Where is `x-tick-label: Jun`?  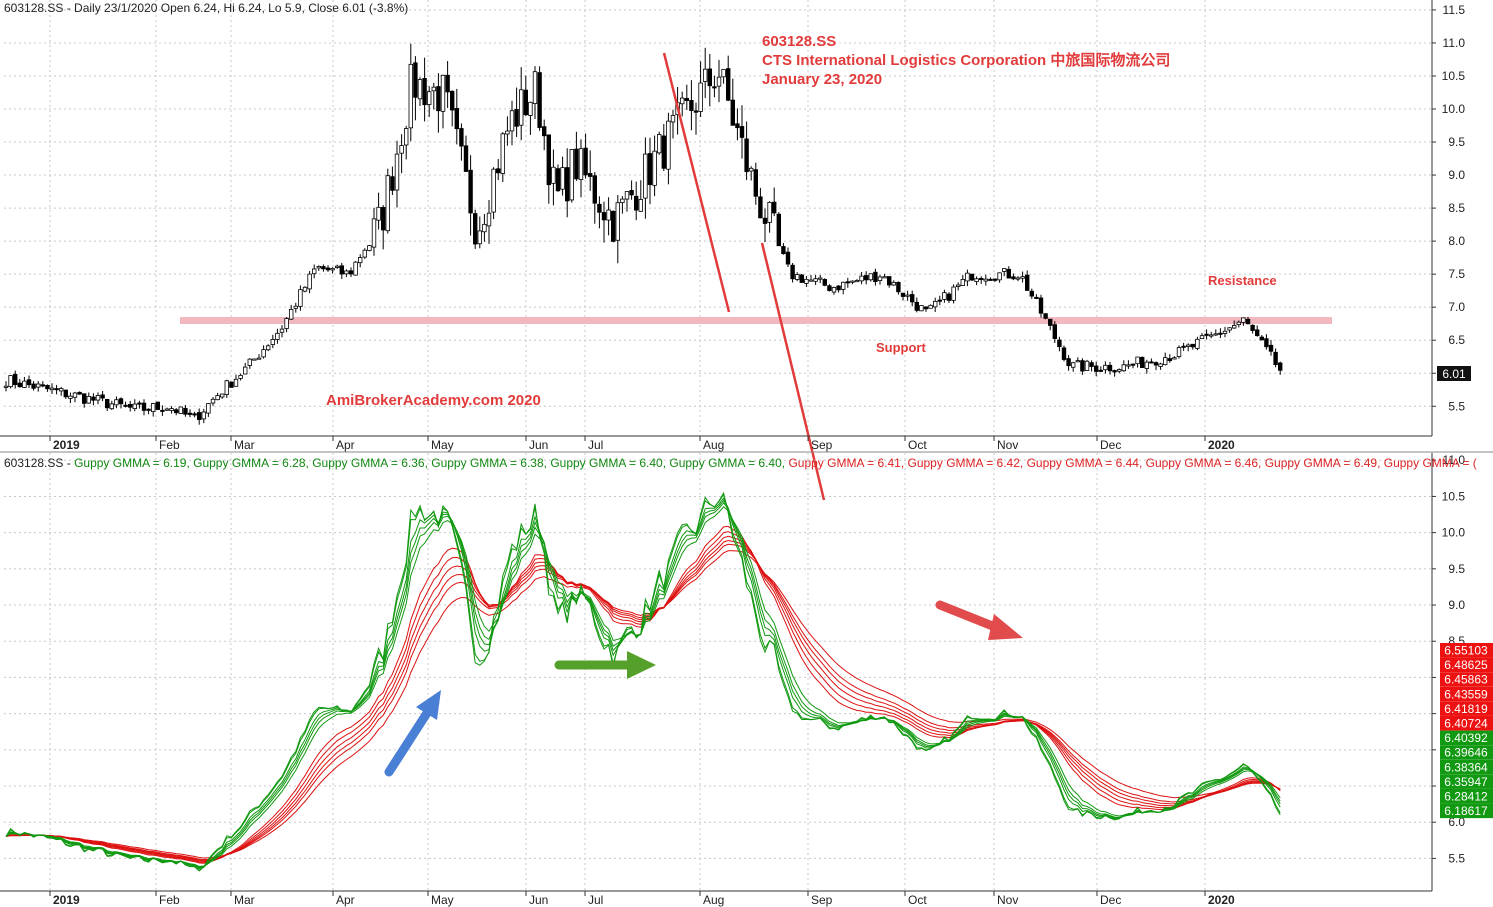 x-tick-label: Jun is located at coordinates (538, 445).